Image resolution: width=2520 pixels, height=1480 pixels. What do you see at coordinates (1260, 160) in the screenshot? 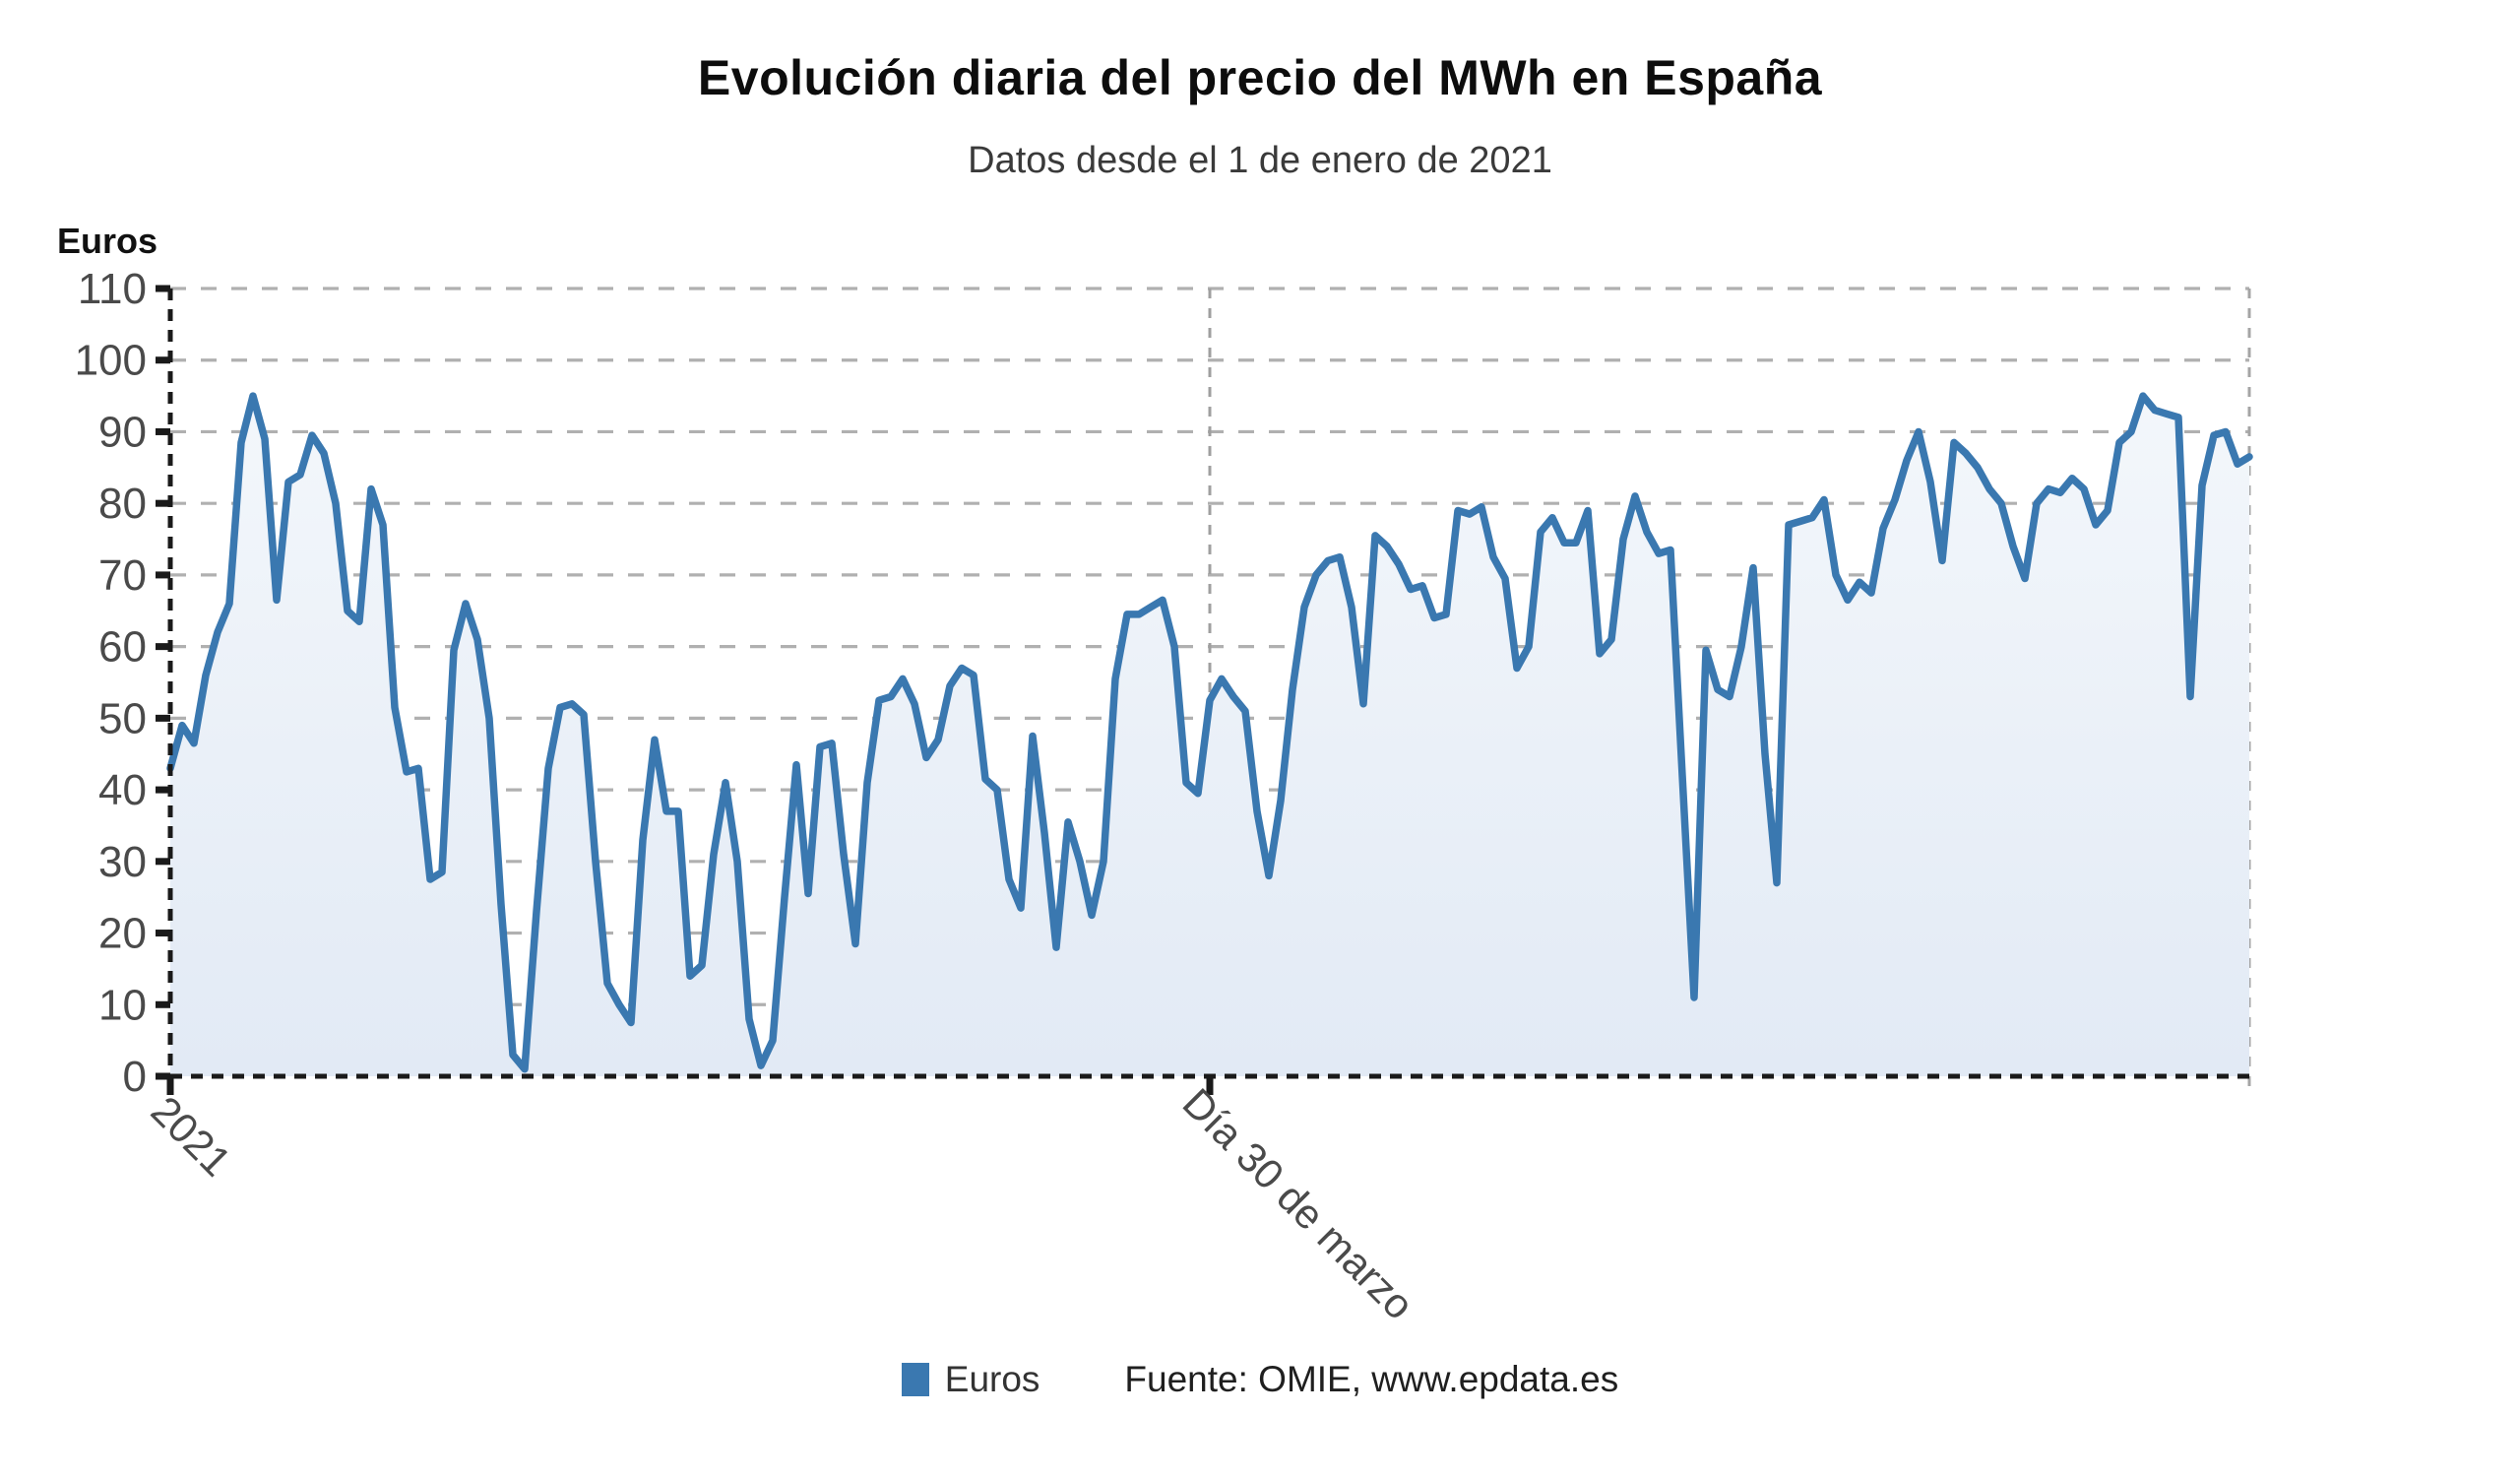
I see `chart-subtitle: Datos desde el 1 de enero de 2021` at bounding box center [1260, 160].